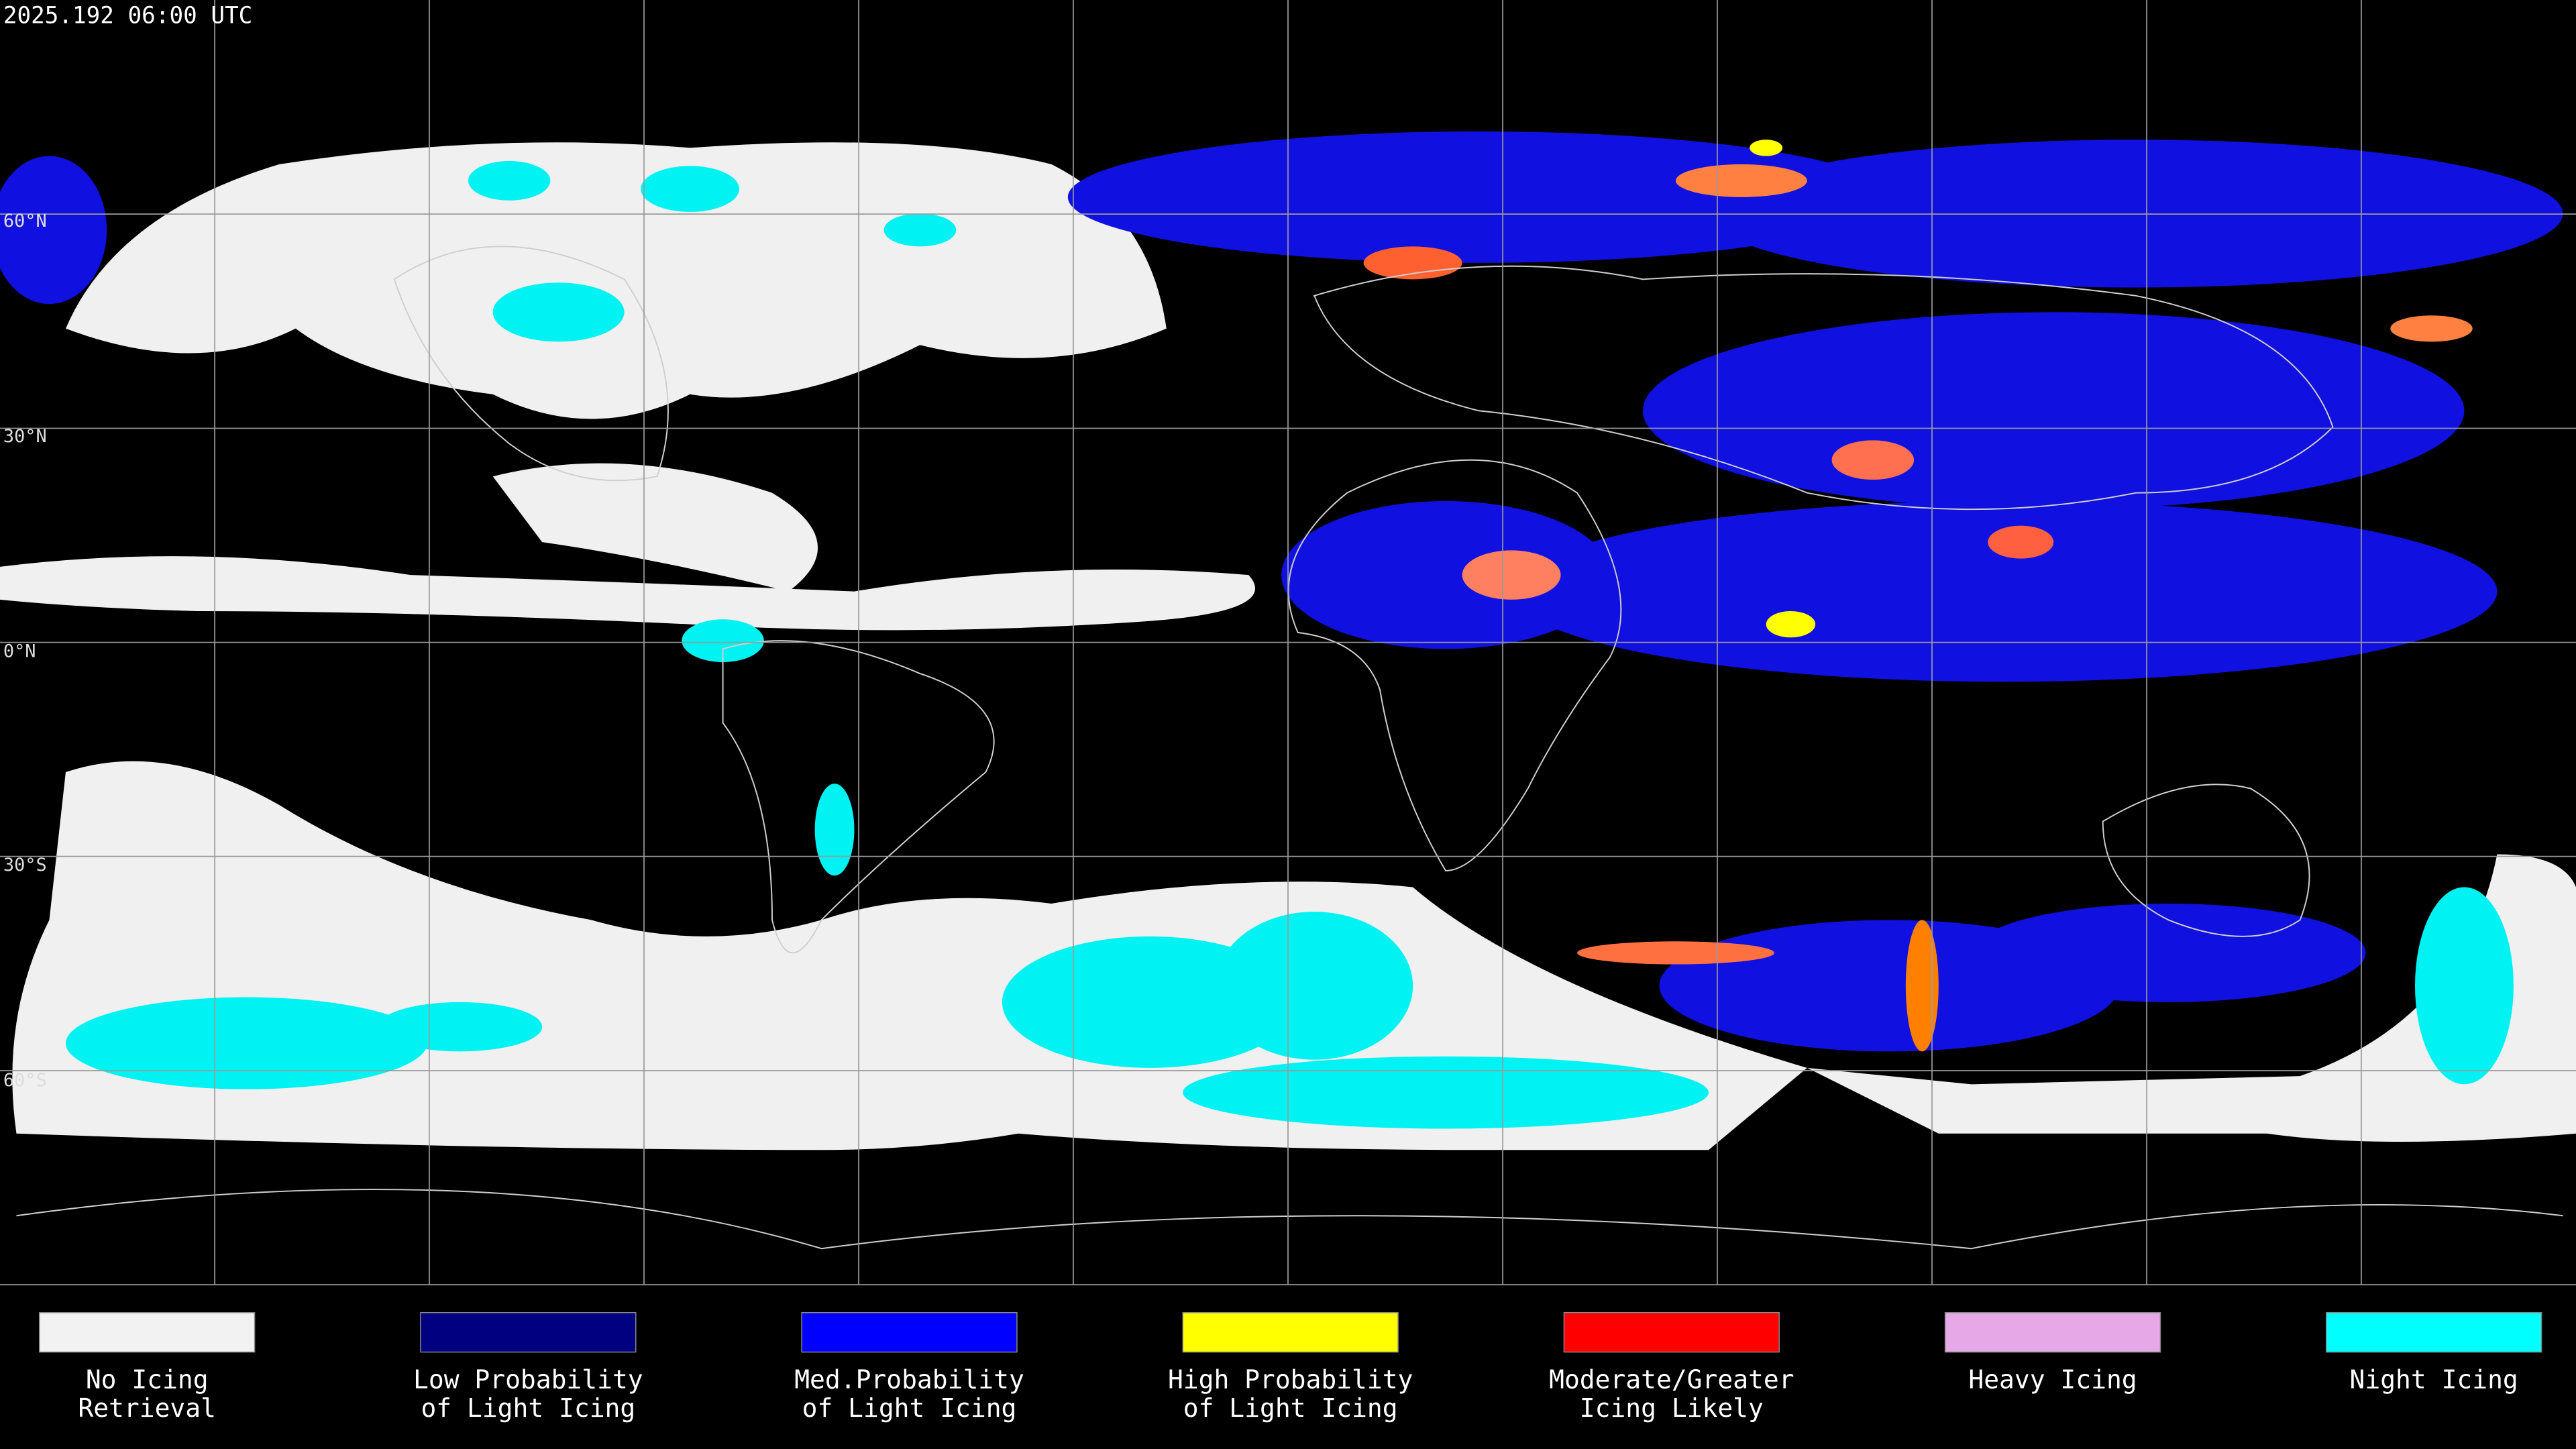 The height and width of the screenshot is (1449, 2576). What do you see at coordinates (2052, 1379) in the screenshot?
I see `legend-label: Heavy Icing` at bounding box center [2052, 1379].